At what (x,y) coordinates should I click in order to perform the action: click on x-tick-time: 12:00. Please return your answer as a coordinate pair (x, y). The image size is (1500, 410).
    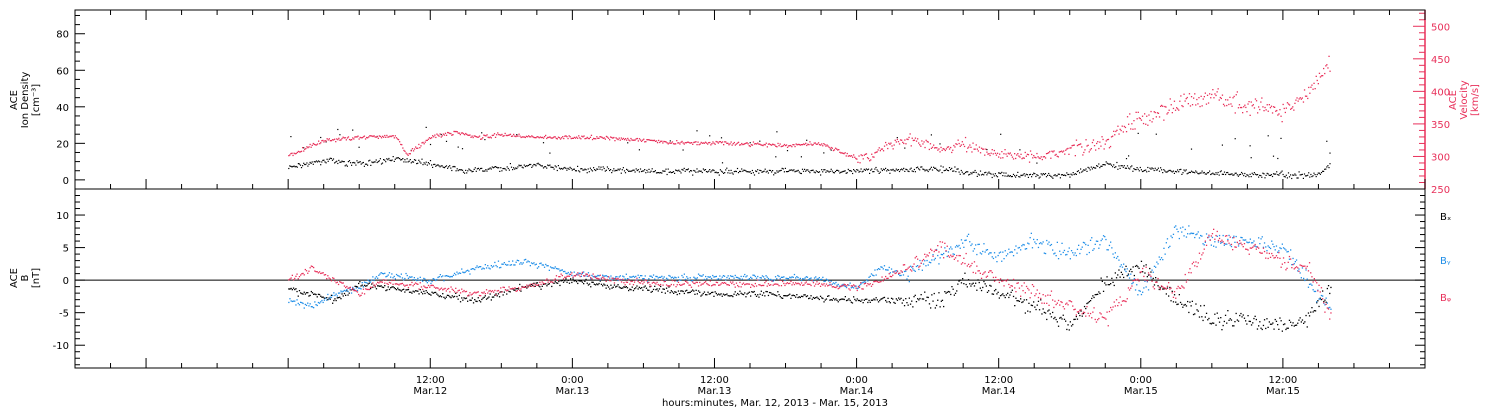
    Looking at the image, I should click on (714, 380).